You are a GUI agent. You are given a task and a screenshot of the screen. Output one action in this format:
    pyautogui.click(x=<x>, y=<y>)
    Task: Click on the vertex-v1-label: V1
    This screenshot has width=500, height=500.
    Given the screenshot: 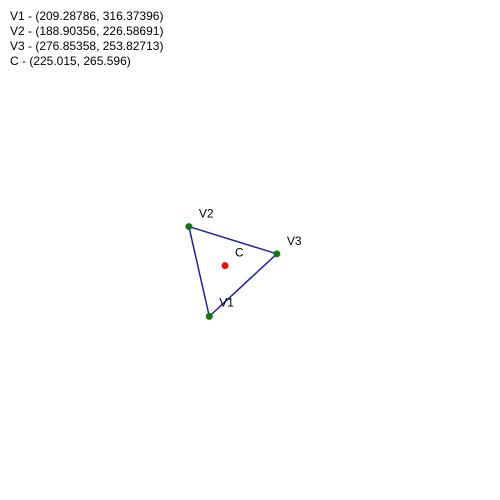 What is the action you would take?
    pyautogui.click(x=226, y=302)
    